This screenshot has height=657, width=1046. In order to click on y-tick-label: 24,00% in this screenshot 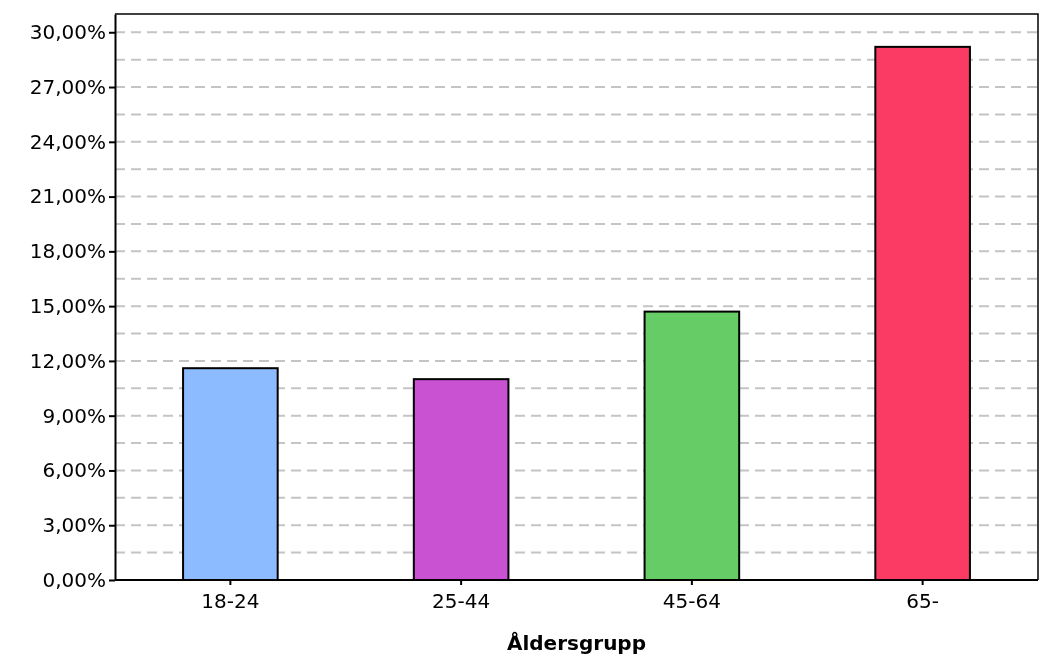, I will do `click(67, 141)`.